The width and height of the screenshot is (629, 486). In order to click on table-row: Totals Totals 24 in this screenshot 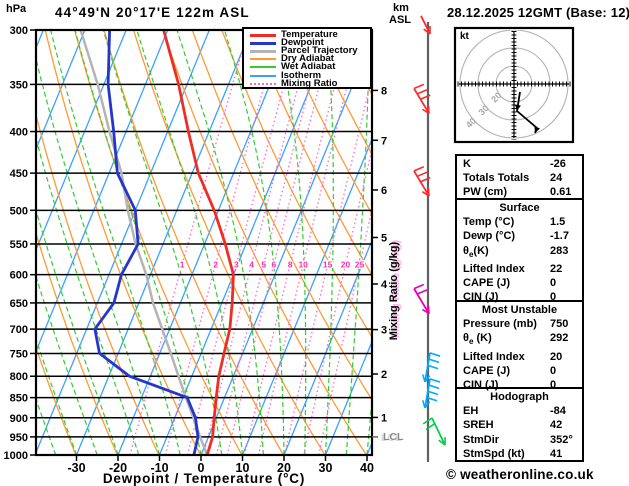, I will do `click(519, 178)`.